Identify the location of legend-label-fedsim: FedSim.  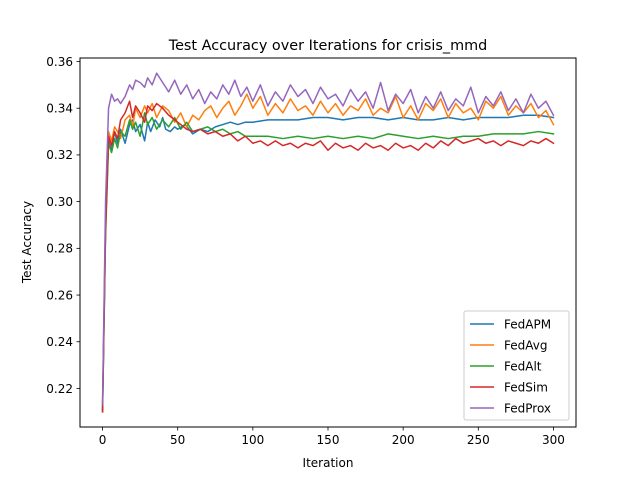
(526, 387).